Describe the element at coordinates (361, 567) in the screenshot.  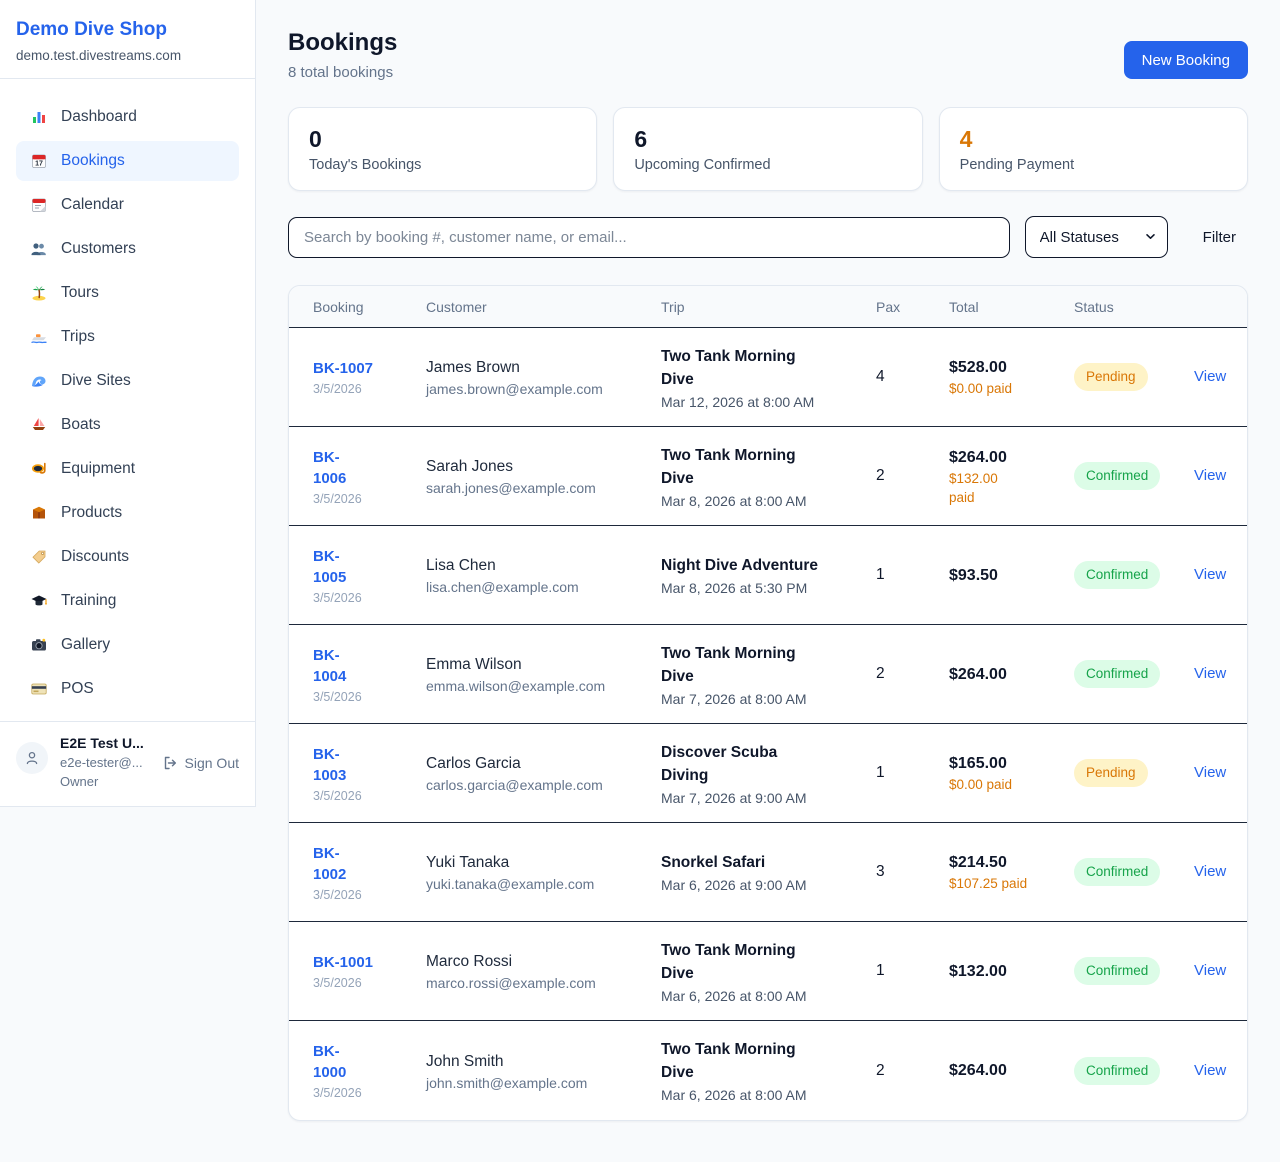
I see `booking-number-link: BK- 1005` at that location.